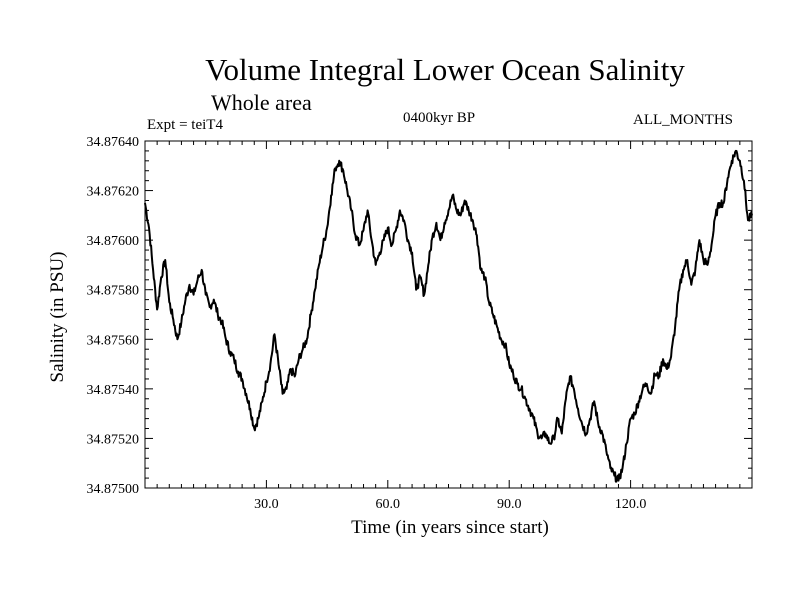 Image resolution: width=800 pixels, height=600 pixels. What do you see at coordinates (113, 489) in the screenshot?
I see `y-tick-label: 34.87500` at bounding box center [113, 489].